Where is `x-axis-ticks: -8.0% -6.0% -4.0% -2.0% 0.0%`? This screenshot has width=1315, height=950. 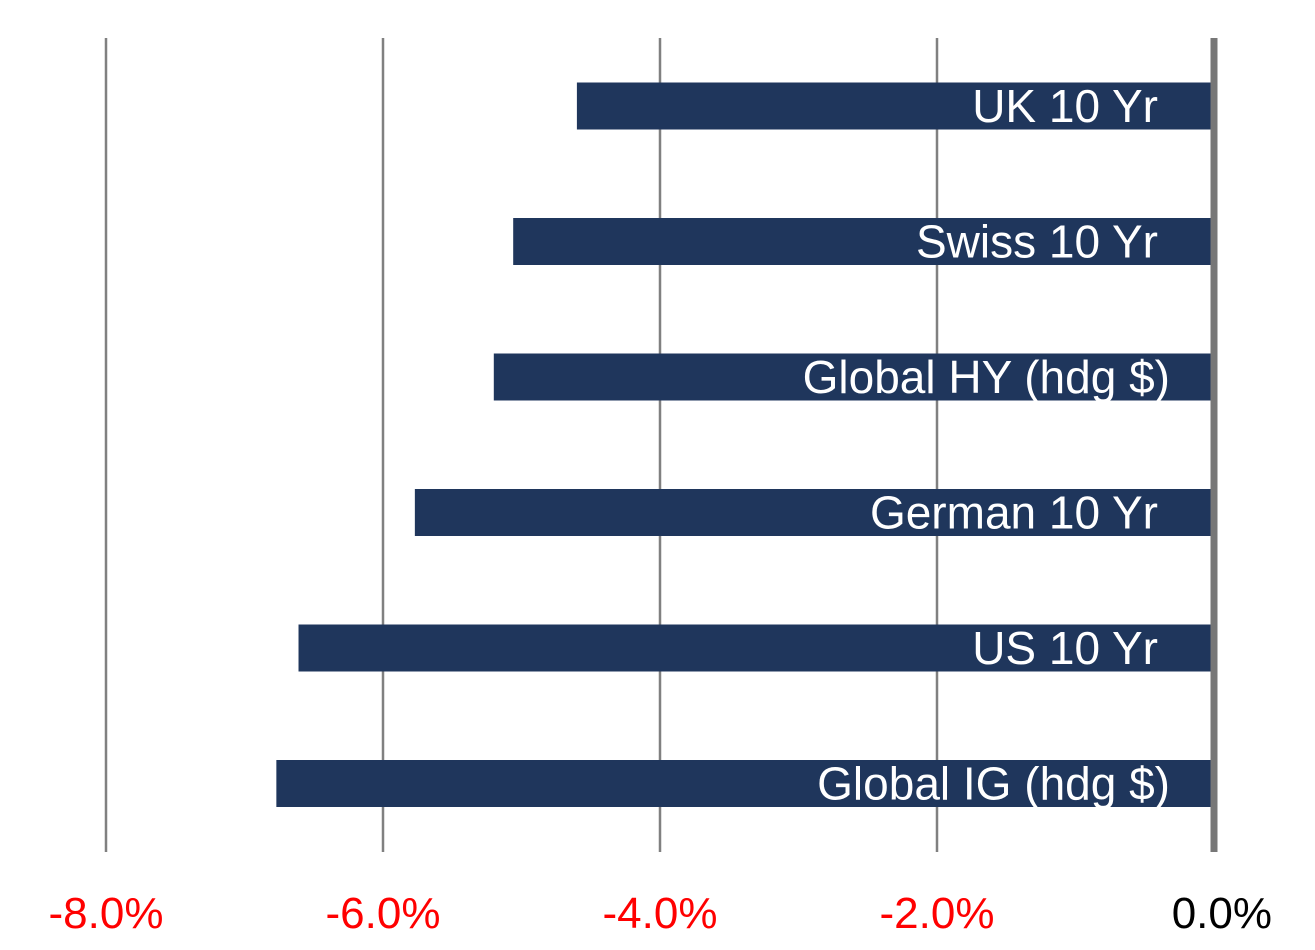
x-axis-ticks: -8.0% -6.0% -4.0% -2.0% 0.0% is located at coordinates (660, 913).